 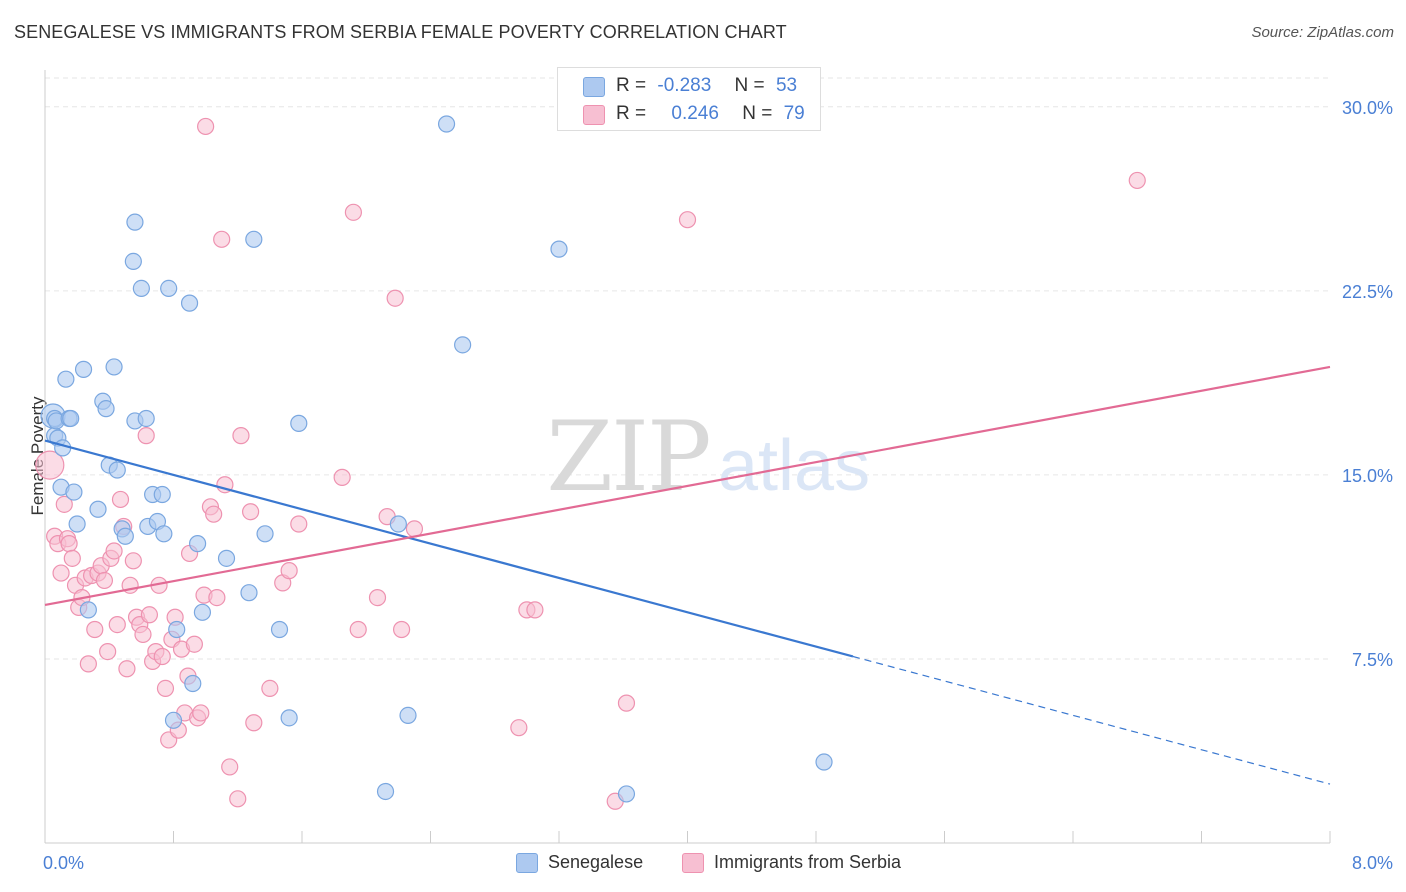 What do you see at coordinates (1367, 108) in the screenshot?
I see `y-tick-label: 30.0%` at bounding box center [1367, 108].